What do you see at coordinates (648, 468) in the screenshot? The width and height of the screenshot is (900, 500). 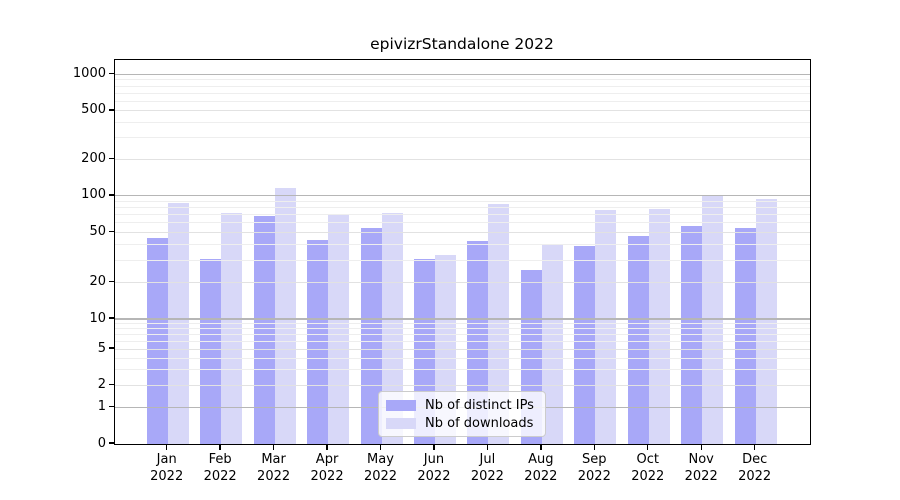 I see `x-tick-label-oct: Oct 2022` at bounding box center [648, 468].